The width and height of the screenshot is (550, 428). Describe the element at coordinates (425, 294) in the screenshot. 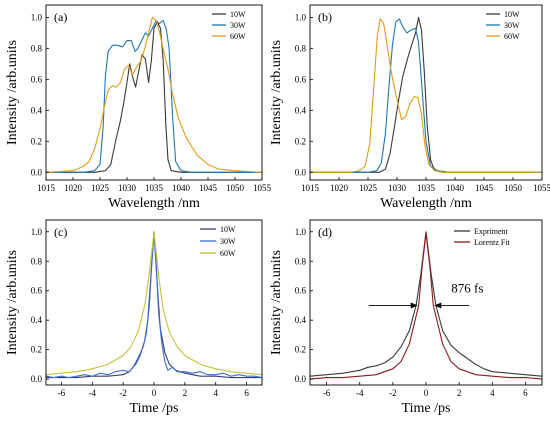

I see `fwhm-annotation: 876 fs` at that location.